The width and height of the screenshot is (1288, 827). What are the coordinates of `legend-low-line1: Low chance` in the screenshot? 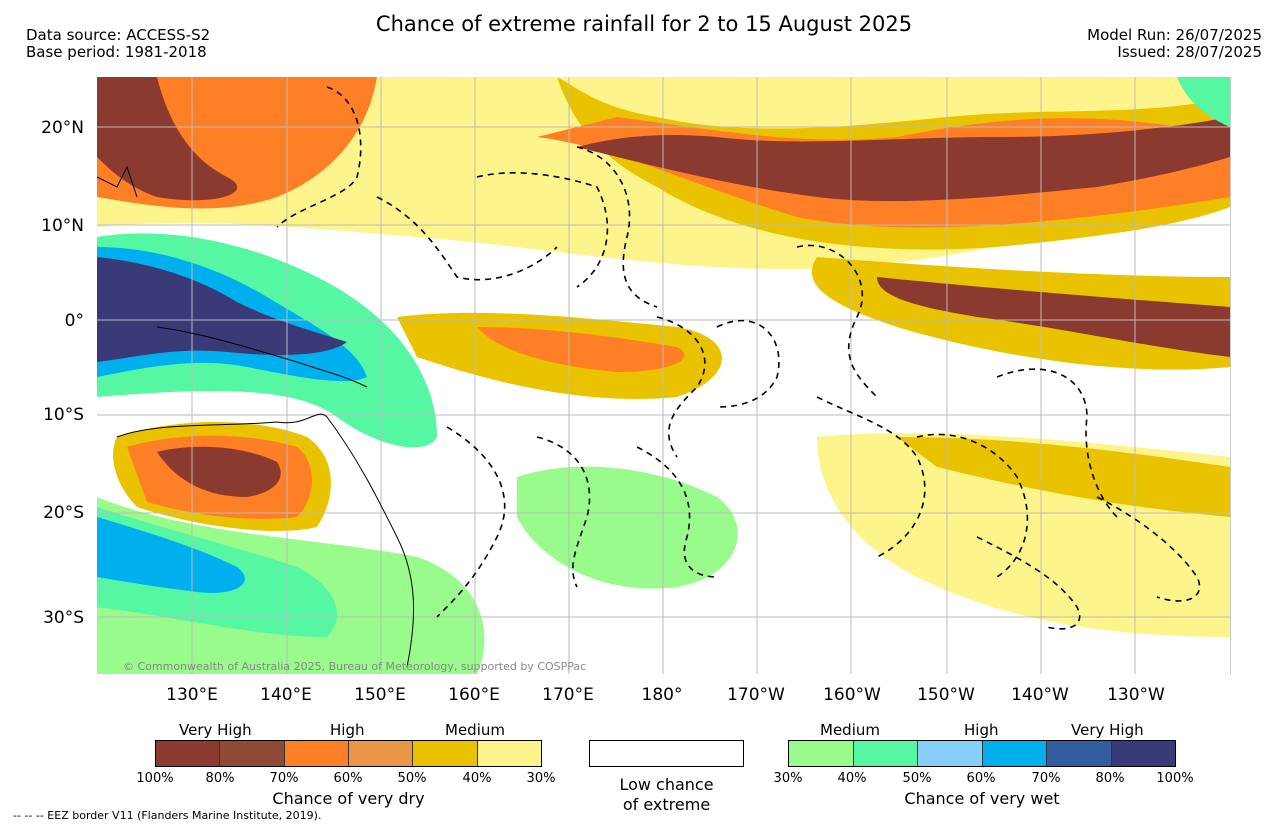 It's located at (666, 784).